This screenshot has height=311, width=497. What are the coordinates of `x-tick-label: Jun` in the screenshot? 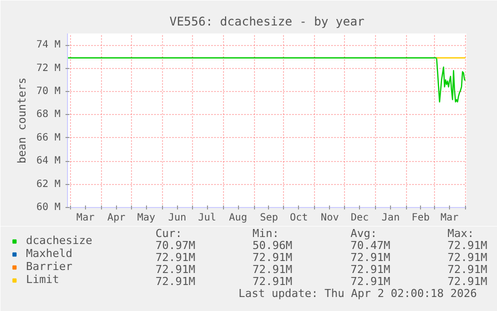 It's located at (177, 218).